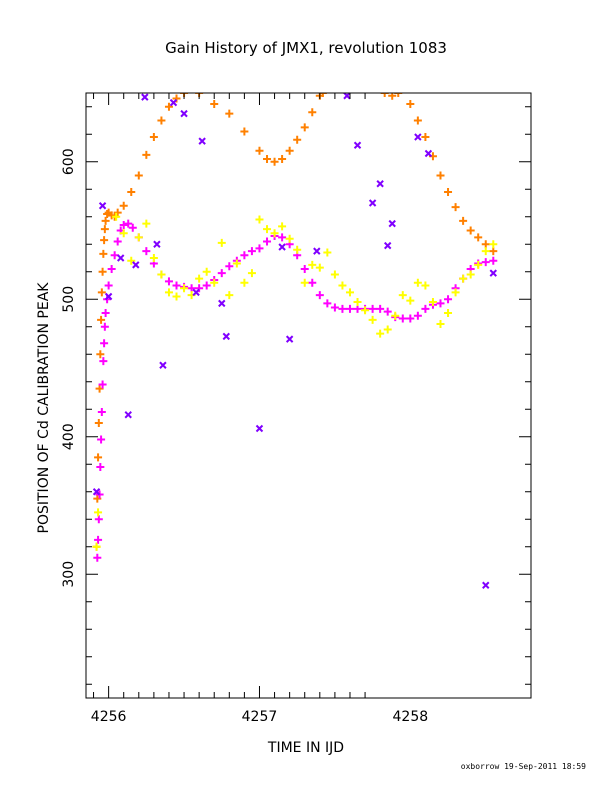 The height and width of the screenshot is (792, 612). I want to click on y-tick-label: 400, so click(69, 436).